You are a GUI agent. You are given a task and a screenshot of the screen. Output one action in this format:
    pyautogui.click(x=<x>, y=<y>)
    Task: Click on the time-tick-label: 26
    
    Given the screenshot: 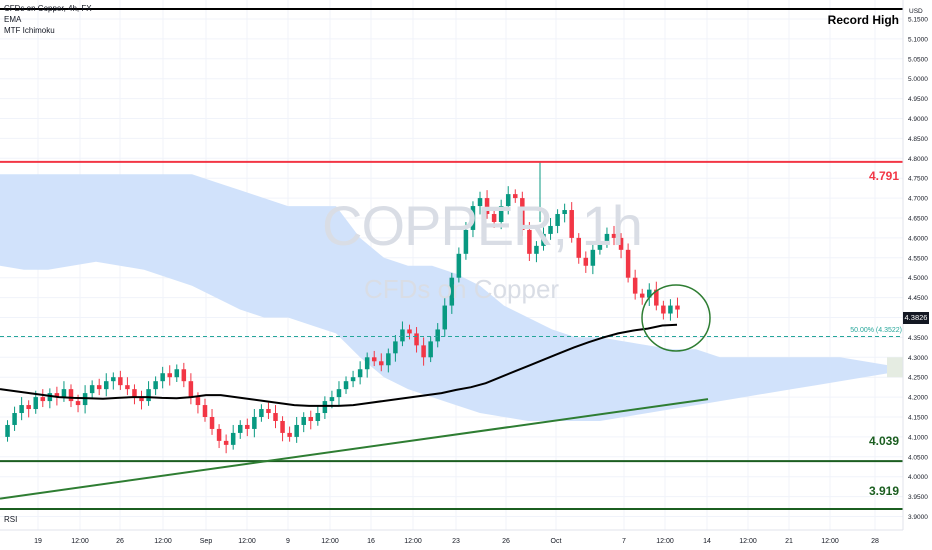 What is the action you would take?
    pyautogui.click(x=120, y=541)
    